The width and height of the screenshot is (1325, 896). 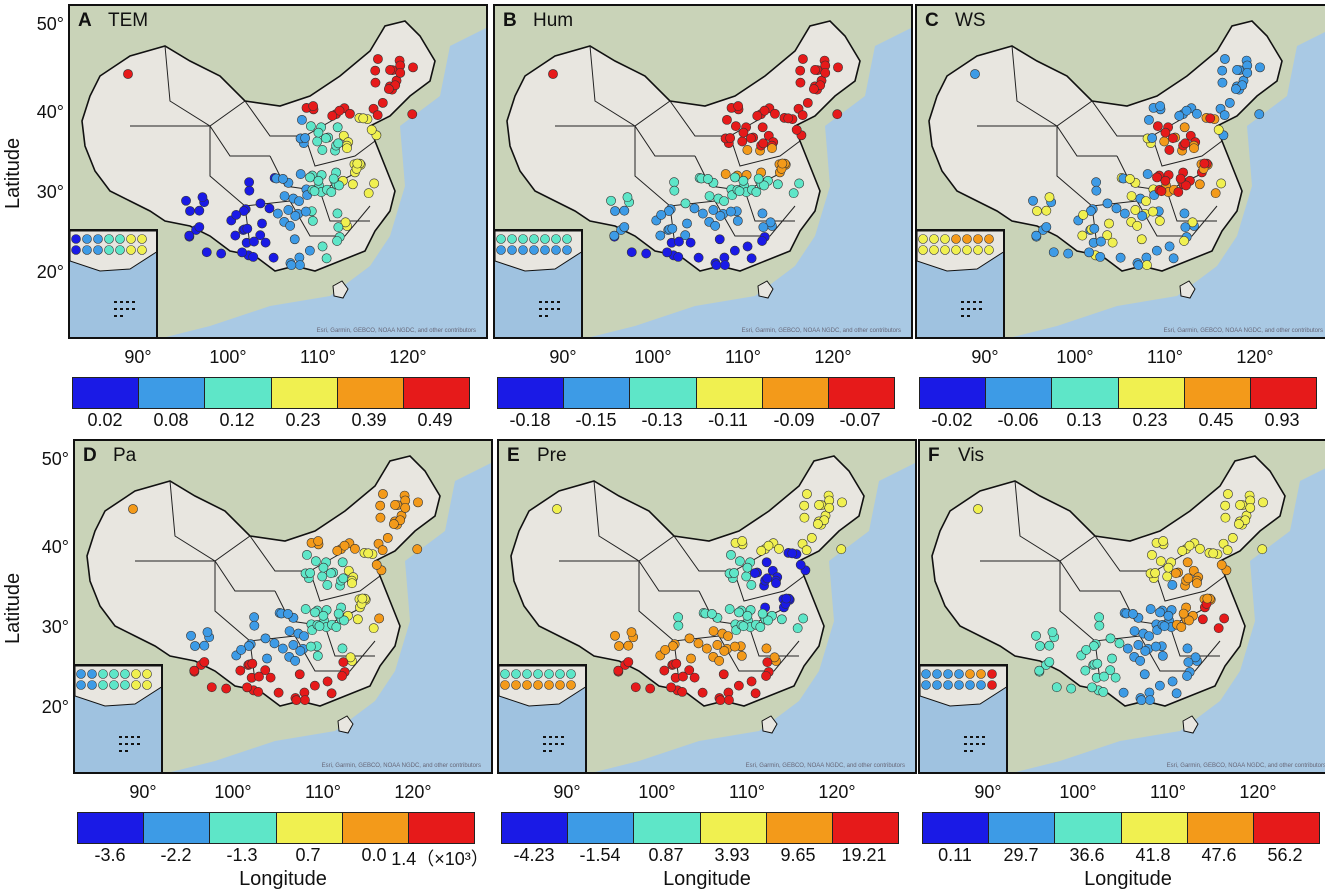 I want to click on legend-value: 29.7, so click(x=1021, y=855).